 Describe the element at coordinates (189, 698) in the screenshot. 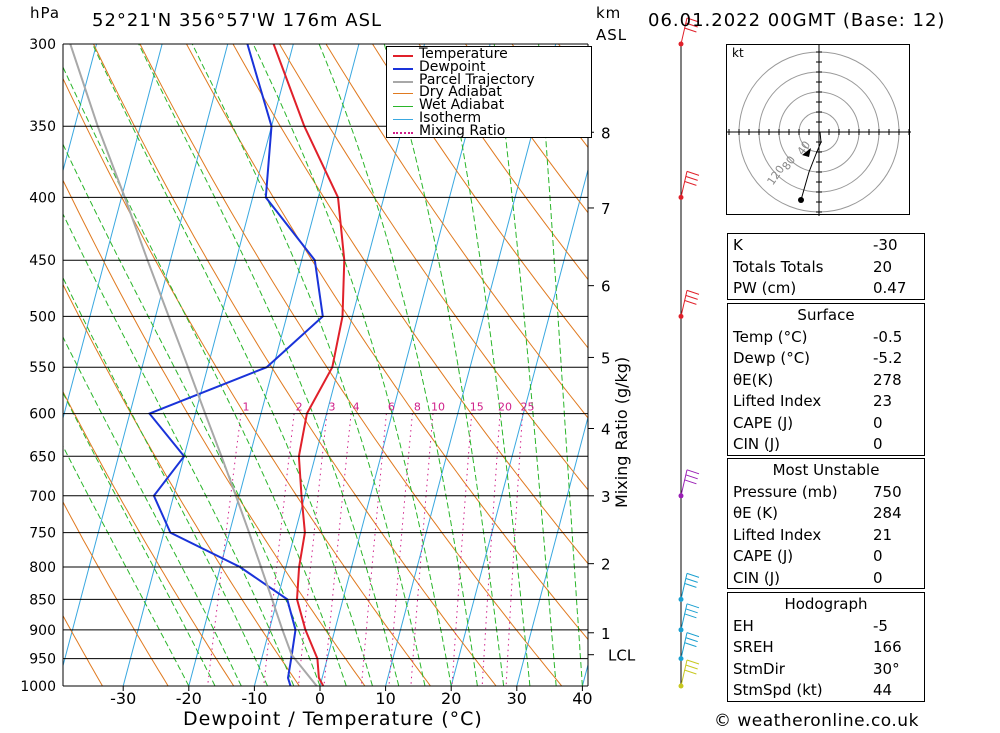

I see `x-tick-label: -20` at that location.